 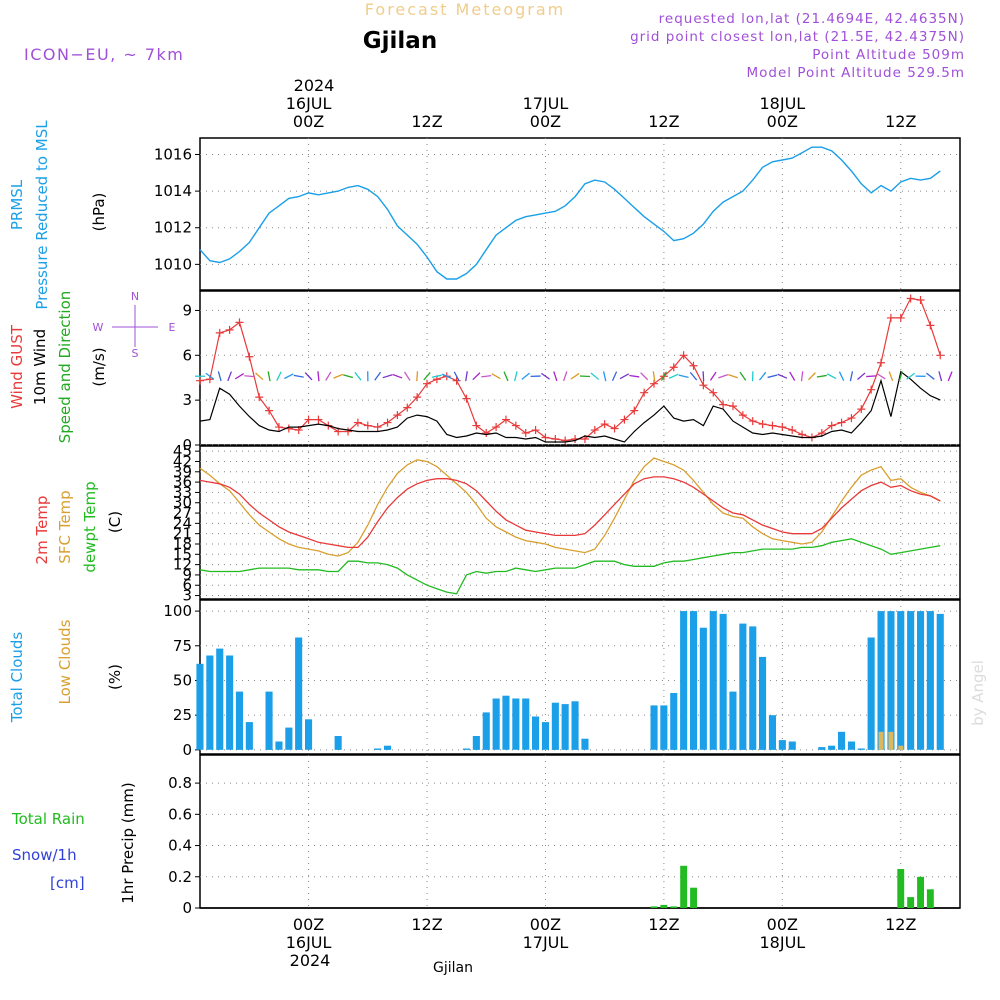 I want to click on compass-west: W, so click(x=98, y=327).